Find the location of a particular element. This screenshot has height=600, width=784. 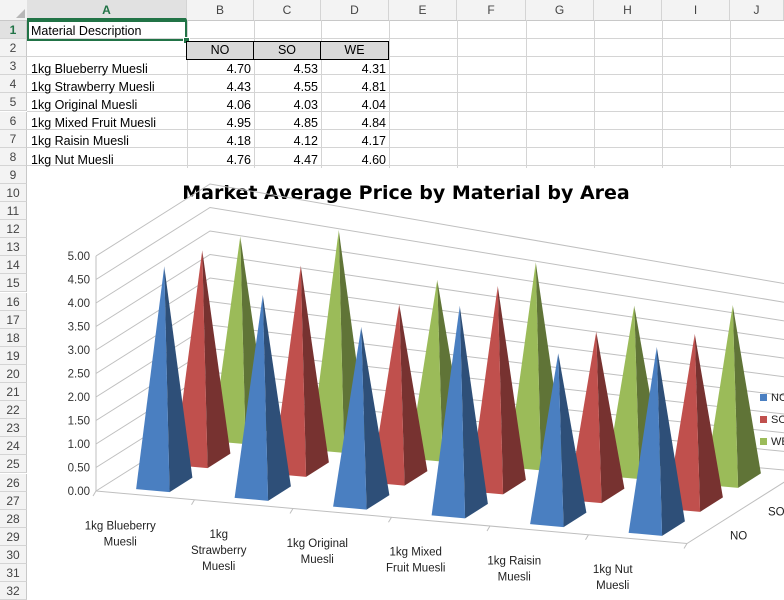

column-header-e: E is located at coordinates (423, 10).